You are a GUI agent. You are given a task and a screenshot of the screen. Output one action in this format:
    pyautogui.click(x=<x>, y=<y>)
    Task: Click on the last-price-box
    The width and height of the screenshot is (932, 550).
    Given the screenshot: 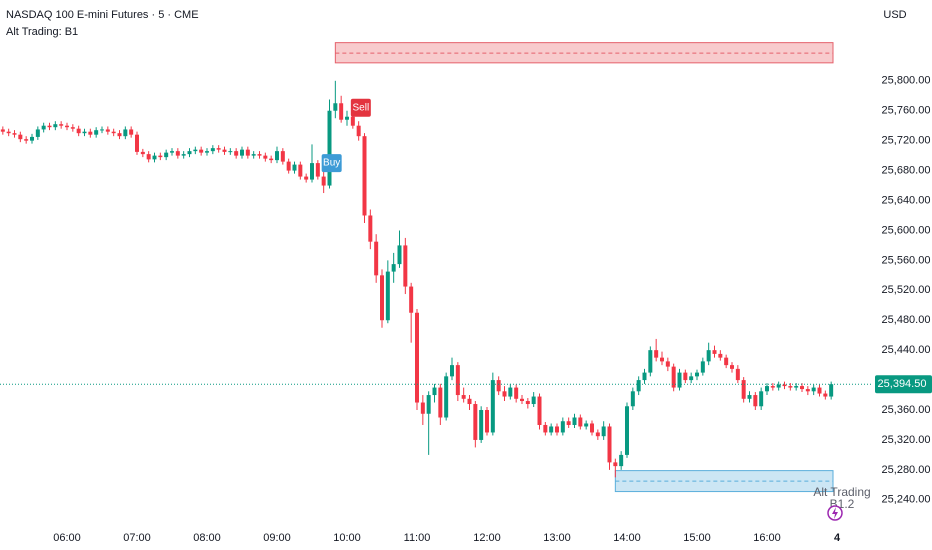 What is the action you would take?
    pyautogui.click(x=903, y=384)
    